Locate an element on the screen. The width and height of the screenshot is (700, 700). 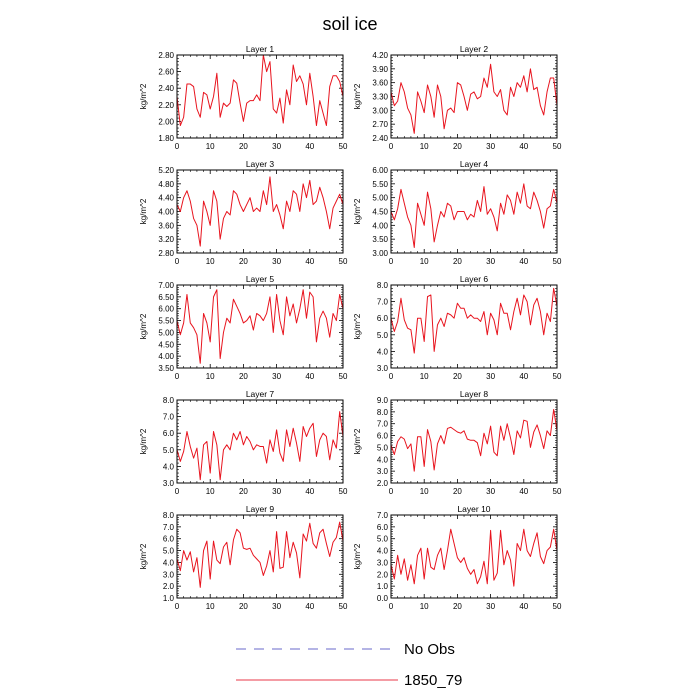
panel-title: Layer 5 is located at coordinates (260, 279).